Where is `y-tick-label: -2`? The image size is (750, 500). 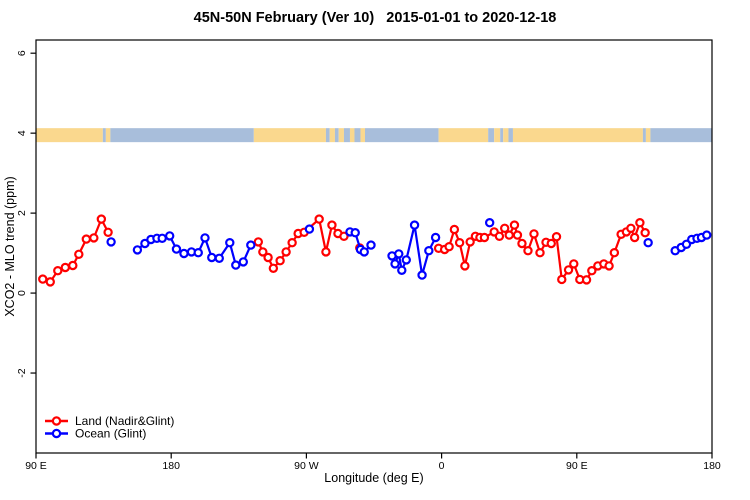
y-tick-label: -2 is located at coordinates (22, 372).